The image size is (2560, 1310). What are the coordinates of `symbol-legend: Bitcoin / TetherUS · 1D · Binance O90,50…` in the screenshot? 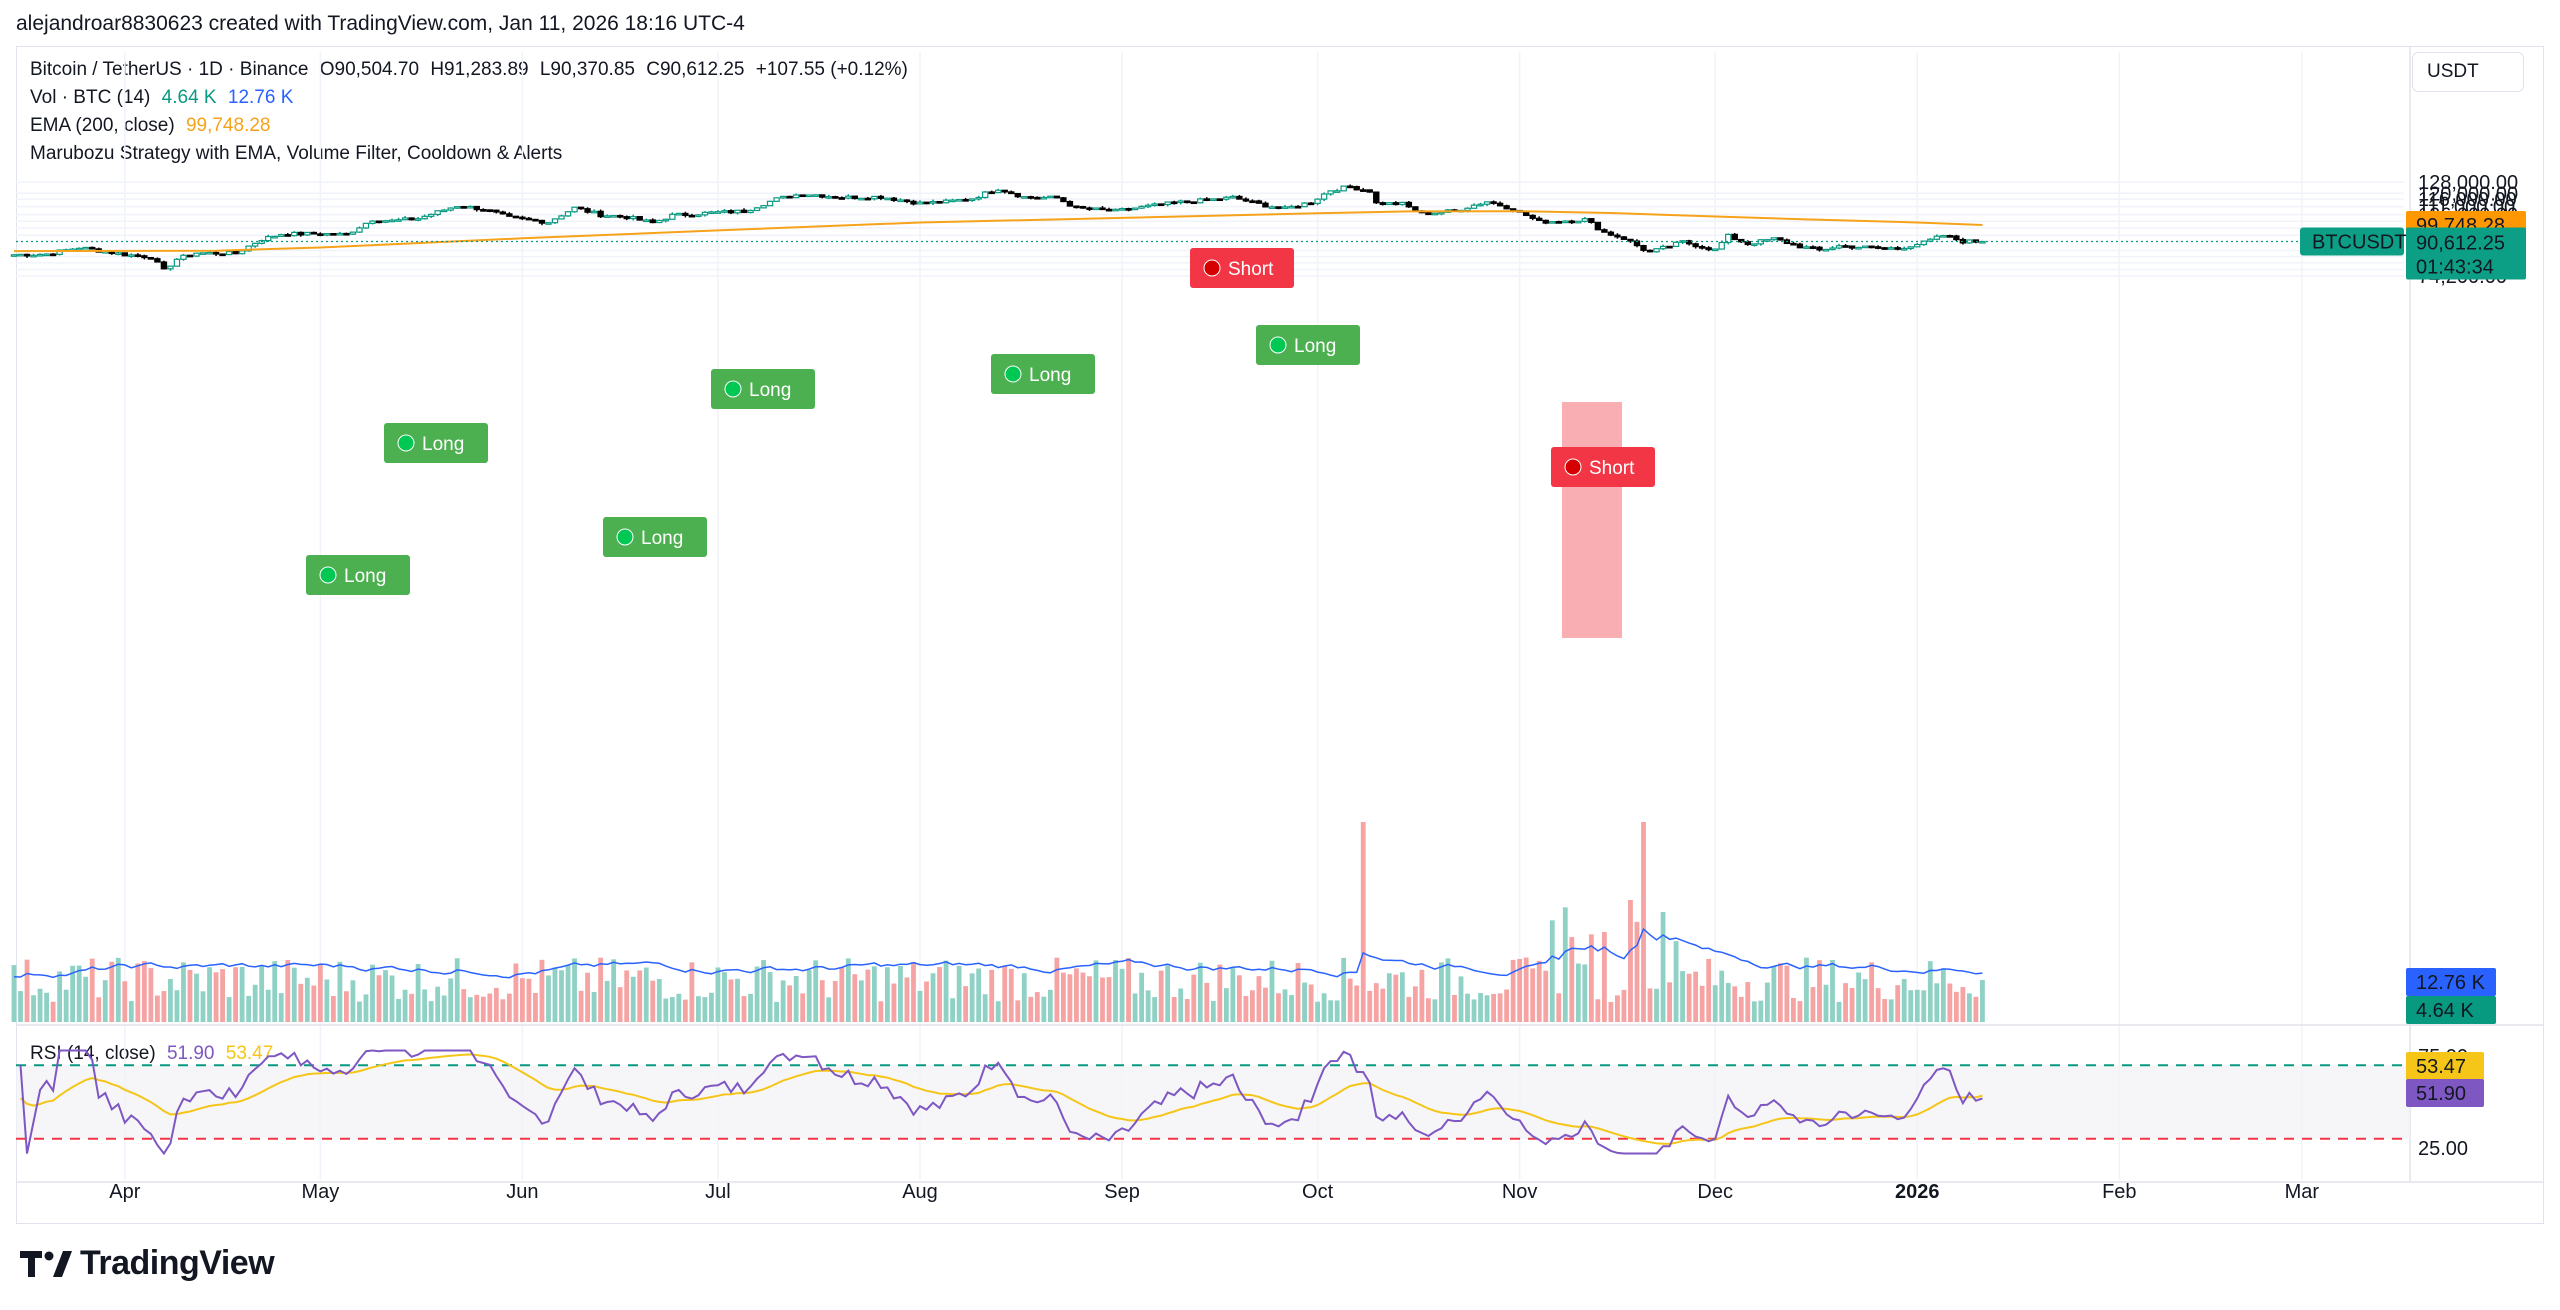 It's located at (472, 70).